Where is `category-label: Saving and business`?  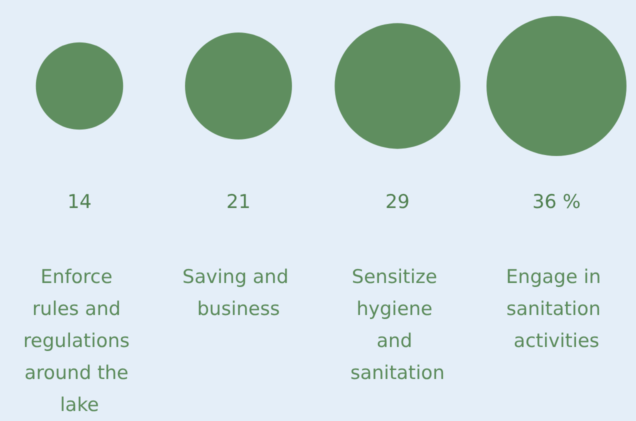
category-label: Saving and business is located at coordinates (238, 293).